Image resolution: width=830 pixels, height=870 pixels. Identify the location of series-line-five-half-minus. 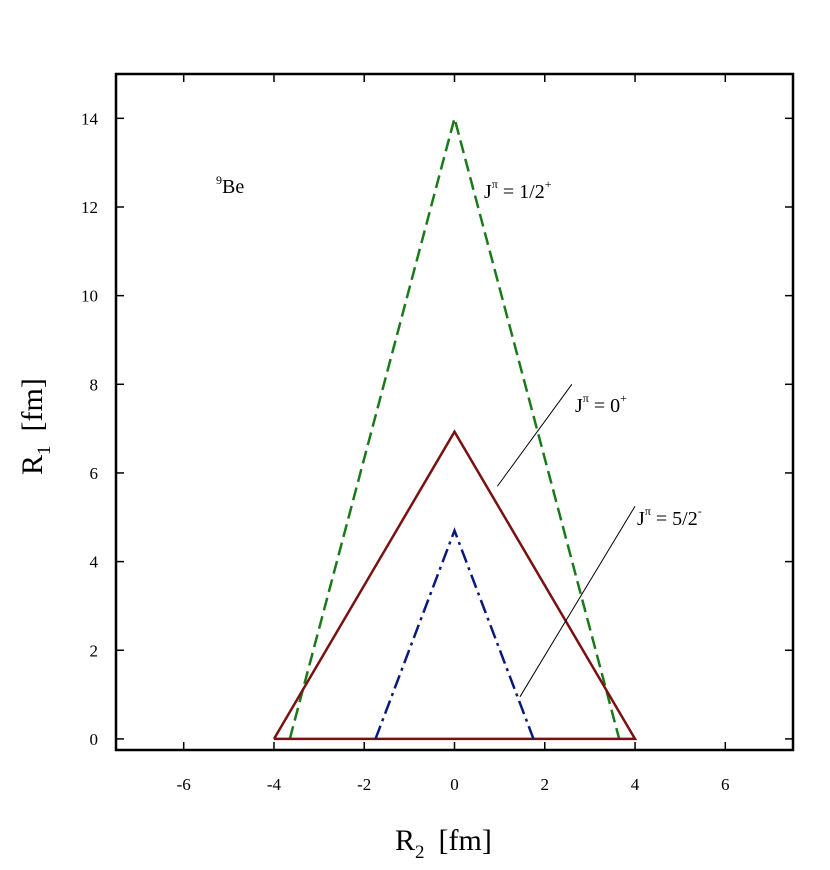
(454, 633).